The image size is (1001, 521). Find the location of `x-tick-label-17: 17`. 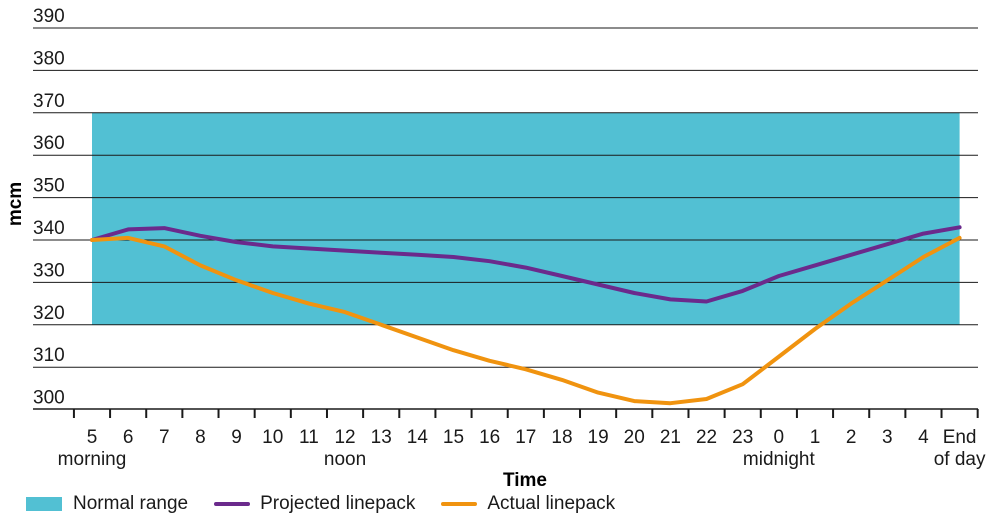

x-tick-label-17: 17 is located at coordinates (525, 437).